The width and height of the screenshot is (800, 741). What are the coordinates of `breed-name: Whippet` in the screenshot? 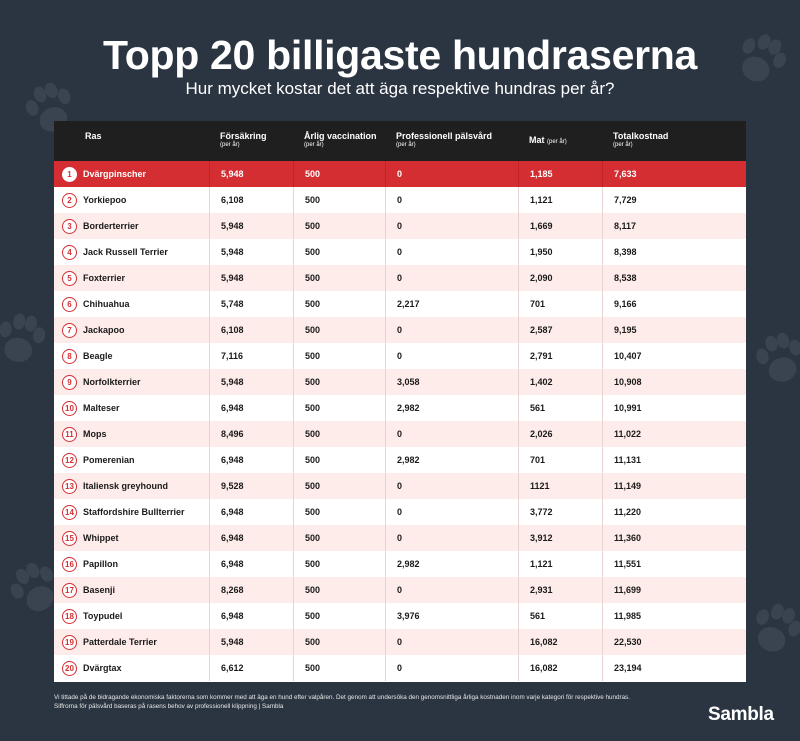 It's located at (101, 538).